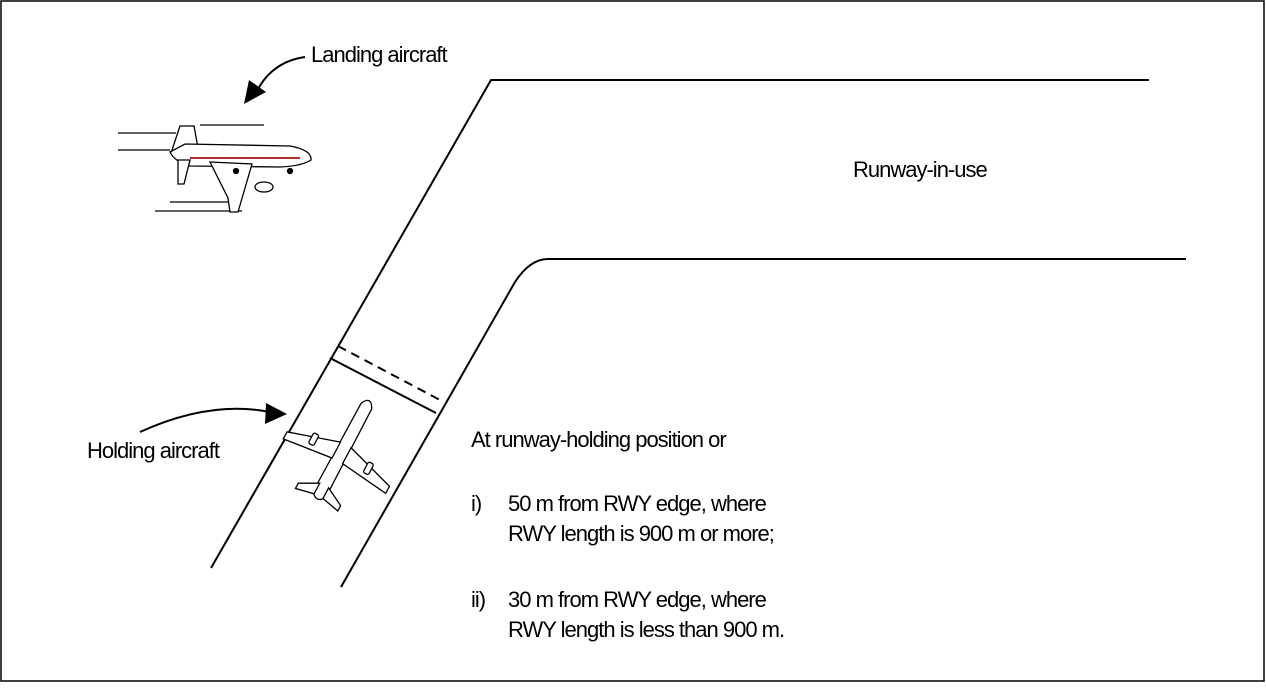  What do you see at coordinates (641, 533) in the screenshot?
I see `condition-line: RWY length is 900 m or more;` at bounding box center [641, 533].